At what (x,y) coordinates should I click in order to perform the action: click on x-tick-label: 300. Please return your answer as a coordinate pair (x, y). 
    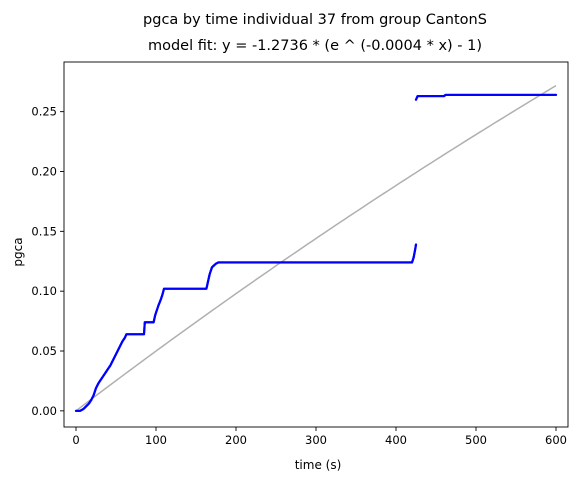
    Looking at the image, I should click on (316, 440).